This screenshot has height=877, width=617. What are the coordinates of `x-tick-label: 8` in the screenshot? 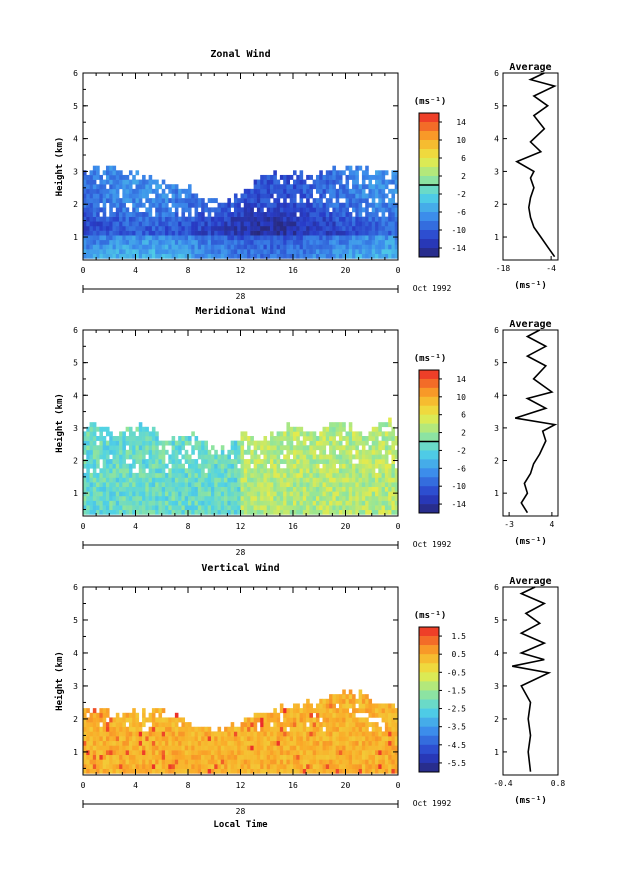 It's located at (188, 270).